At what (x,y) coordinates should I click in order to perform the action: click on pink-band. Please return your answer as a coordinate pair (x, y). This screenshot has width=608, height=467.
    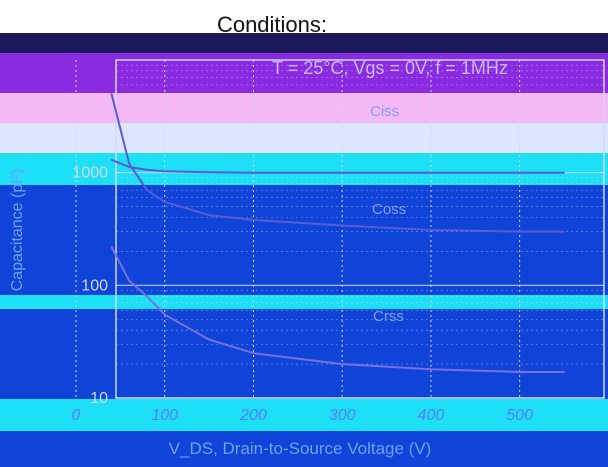
    Looking at the image, I should click on (304, 108).